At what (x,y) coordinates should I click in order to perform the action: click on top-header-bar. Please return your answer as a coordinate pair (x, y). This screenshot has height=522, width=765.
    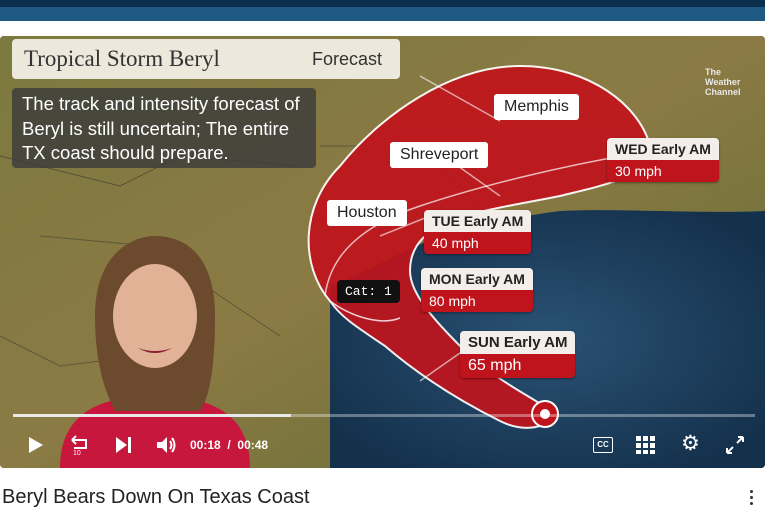
    Looking at the image, I should click on (382, 3).